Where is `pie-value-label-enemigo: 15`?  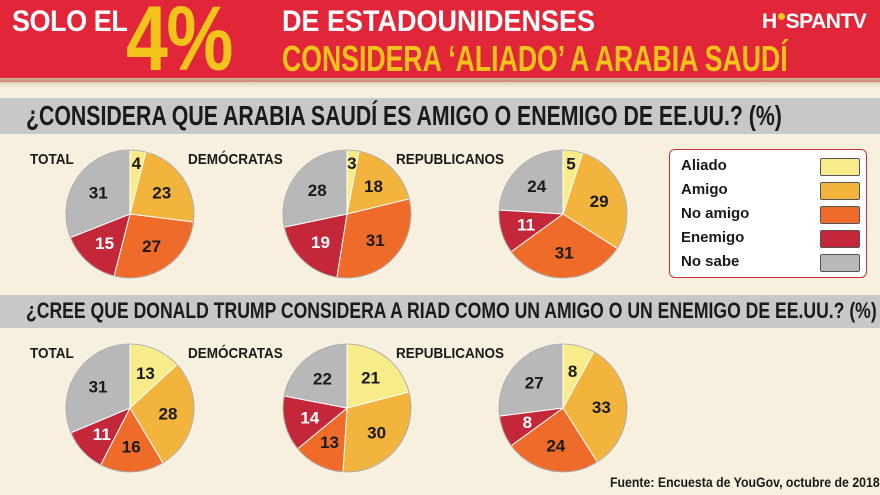 pie-value-label-enemigo: 15 is located at coordinates (104, 243).